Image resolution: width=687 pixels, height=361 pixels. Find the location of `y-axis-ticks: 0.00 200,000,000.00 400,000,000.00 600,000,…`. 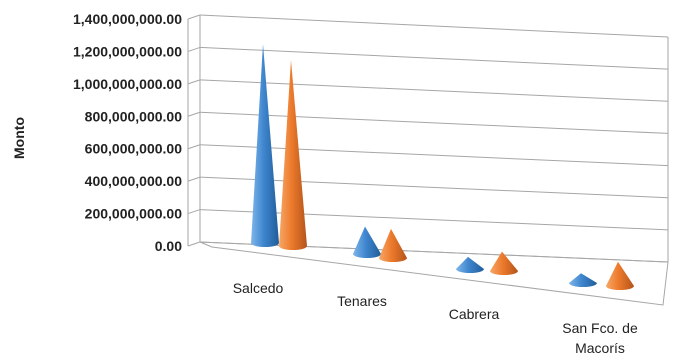

y-axis-ticks: 0.00 200,000,000.00 400,000,000.00 600,000,… is located at coordinates (127, 132).